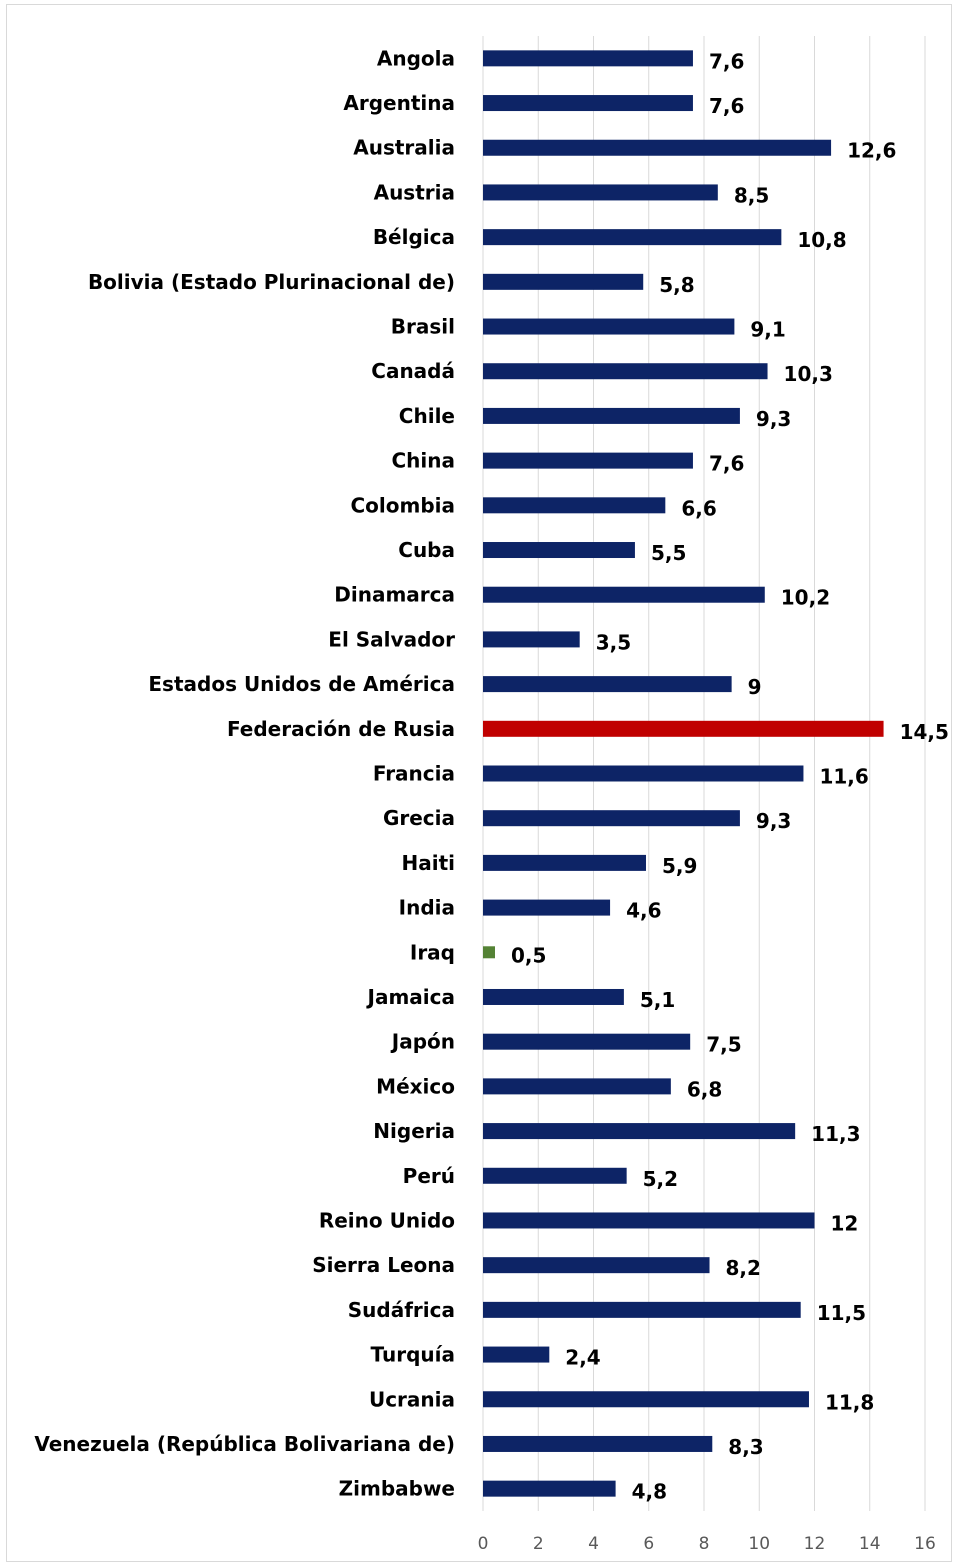 The height and width of the screenshot is (1566, 956). What do you see at coordinates (698, 508) in the screenshot?
I see `value-label: 6,6` at bounding box center [698, 508].